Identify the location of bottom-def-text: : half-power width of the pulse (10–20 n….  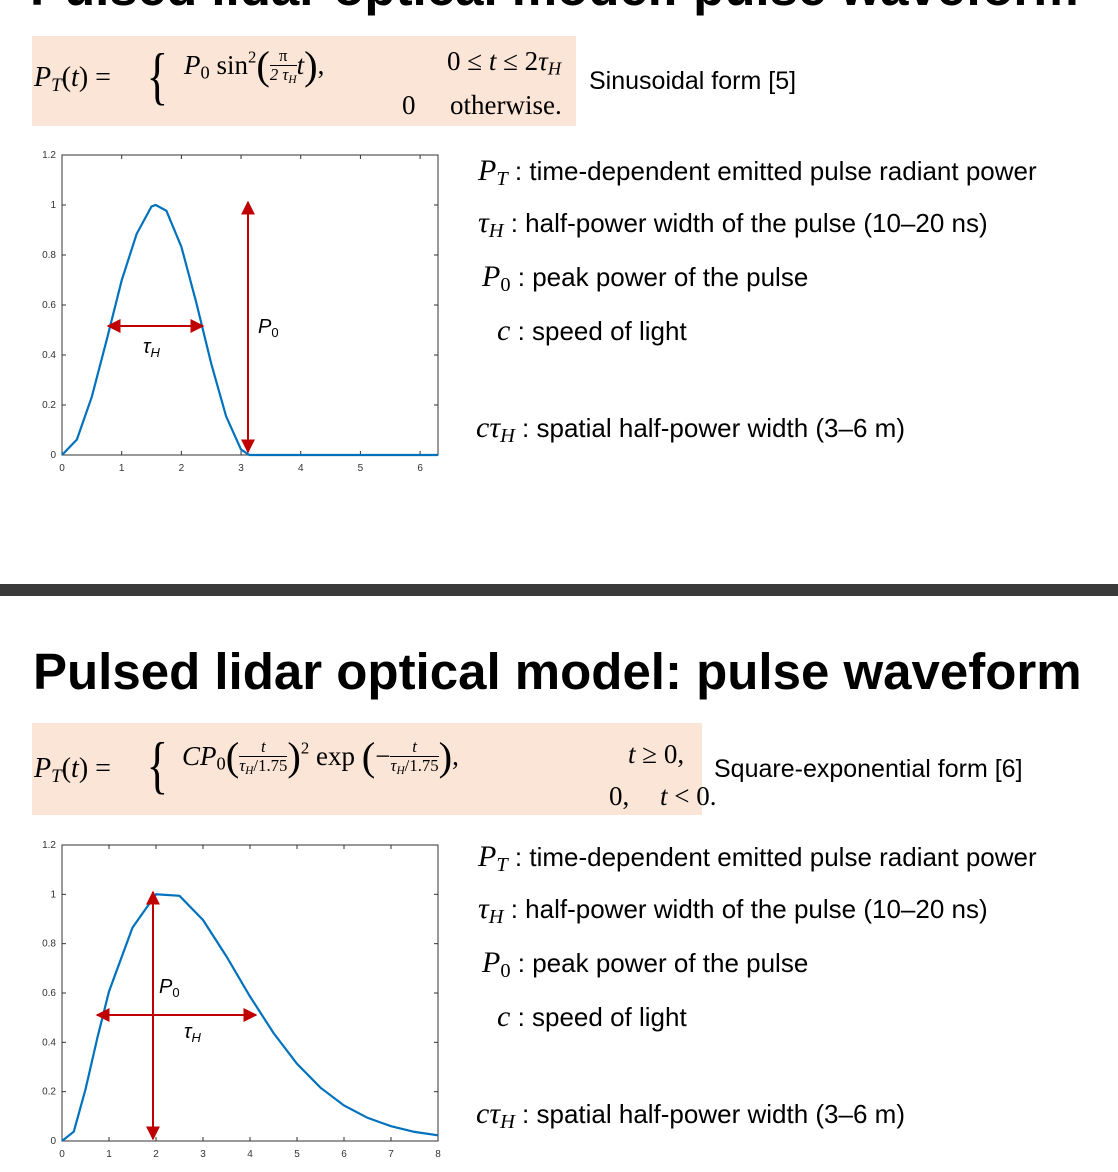
(749, 909).